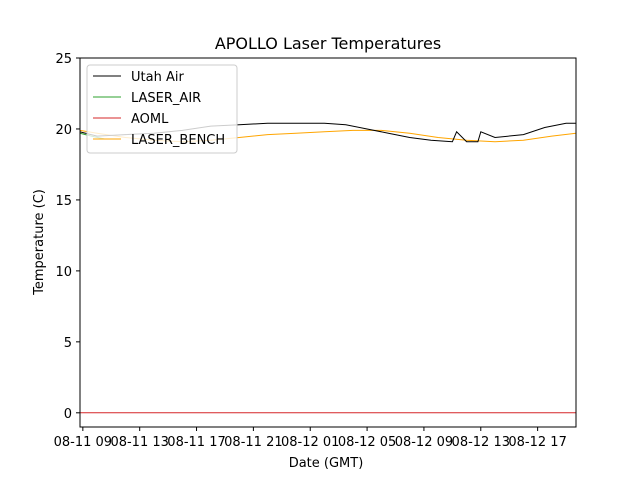 Image resolution: width=640 pixels, height=480 pixels. What do you see at coordinates (178, 140) in the screenshot?
I see `legend-entry-label: LASER_BENCH` at bounding box center [178, 140].